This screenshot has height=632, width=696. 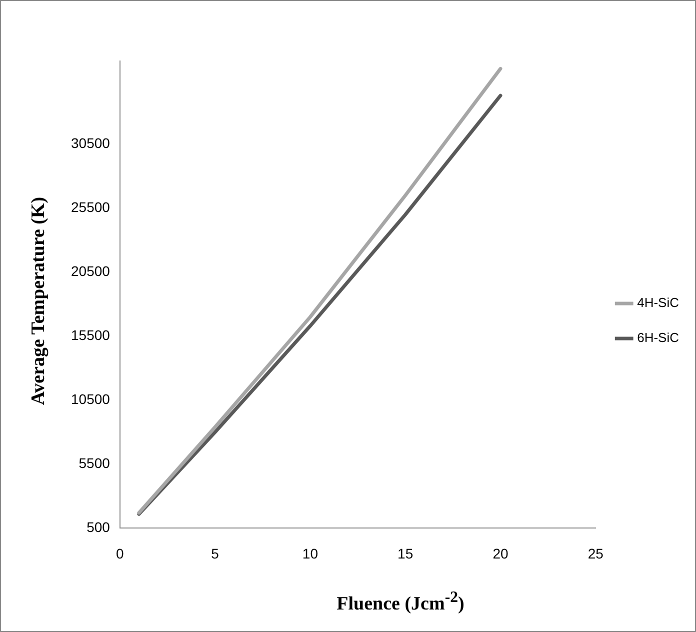 I want to click on legend-label: 6H-SiC, so click(x=658, y=338).